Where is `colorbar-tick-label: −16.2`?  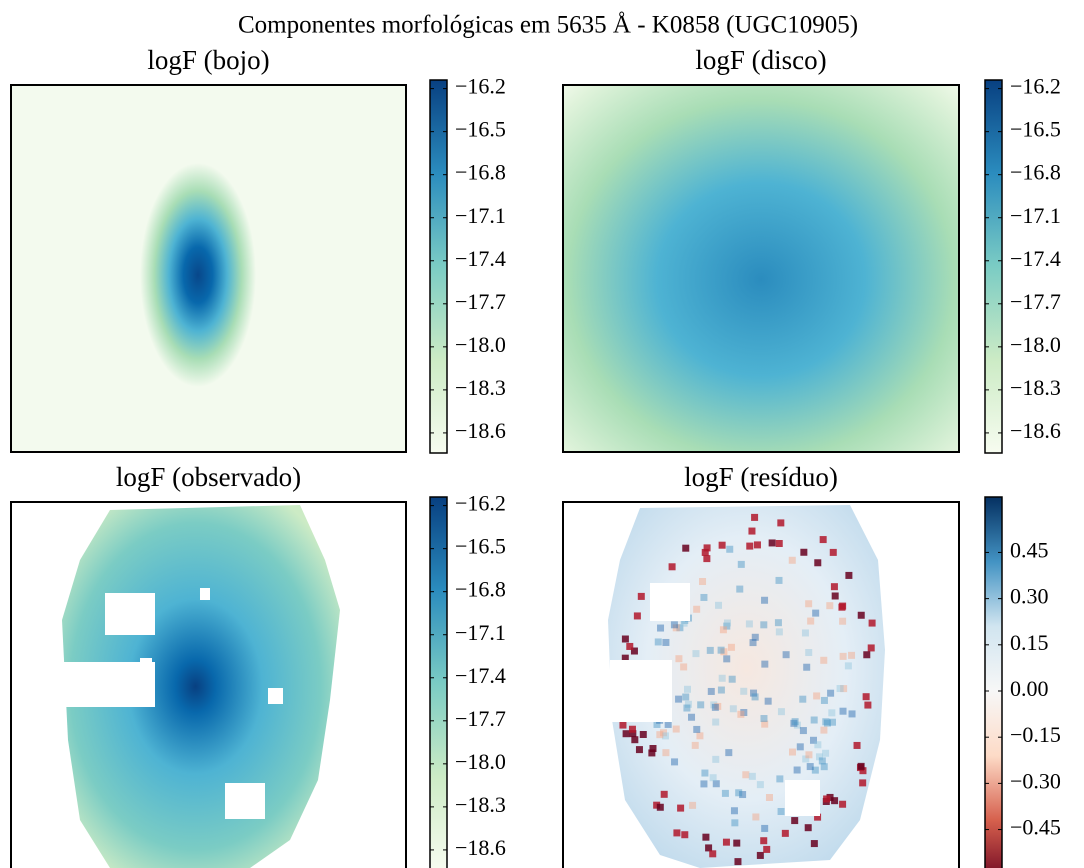
colorbar-tick-label: −16.2 is located at coordinates (480, 86).